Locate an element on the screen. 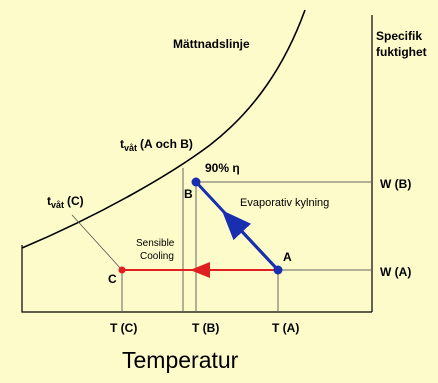 This screenshot has height=383, width=438. w-tick: W (B) is located at coordinates (395, 184).